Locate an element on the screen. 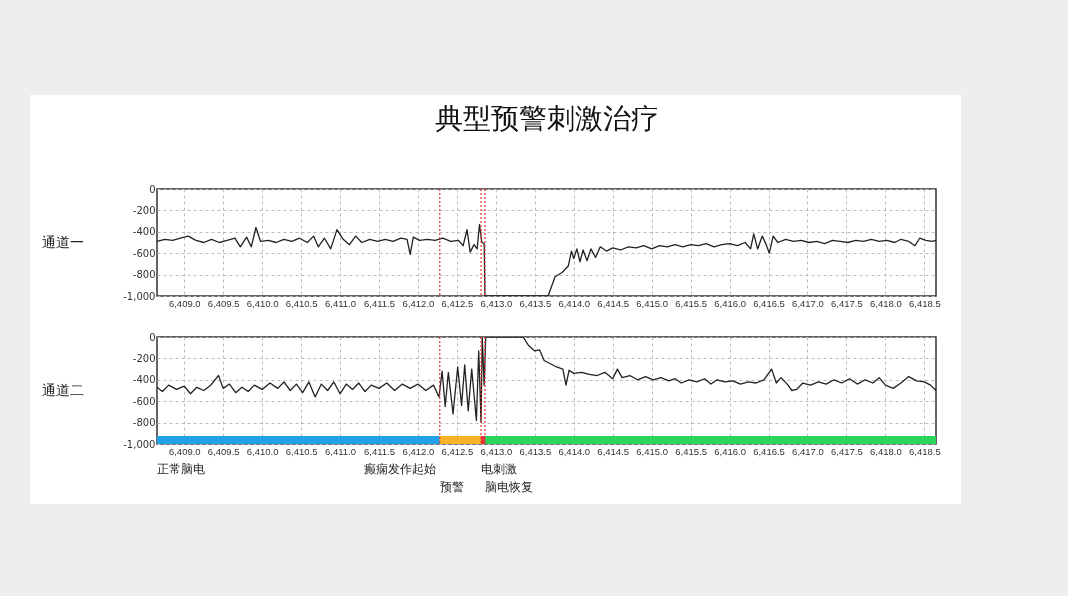 The image size is (1068, 596). y-axis-title: 通道二 is located at coordinates (62, 390).